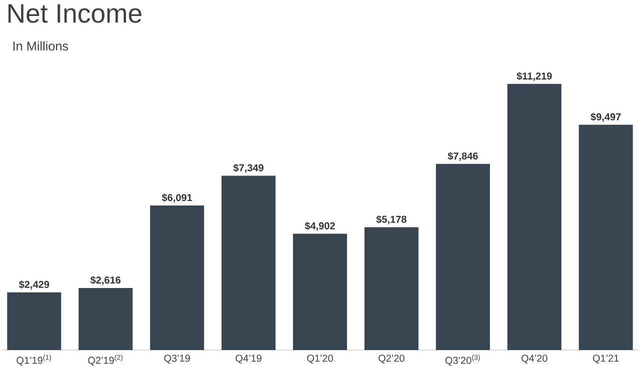 This screenshot has height=374, width=640. Describe the element at coordinates (535, 359) in the screenshot. I see `x-tick-label: Q4’20` at that location.